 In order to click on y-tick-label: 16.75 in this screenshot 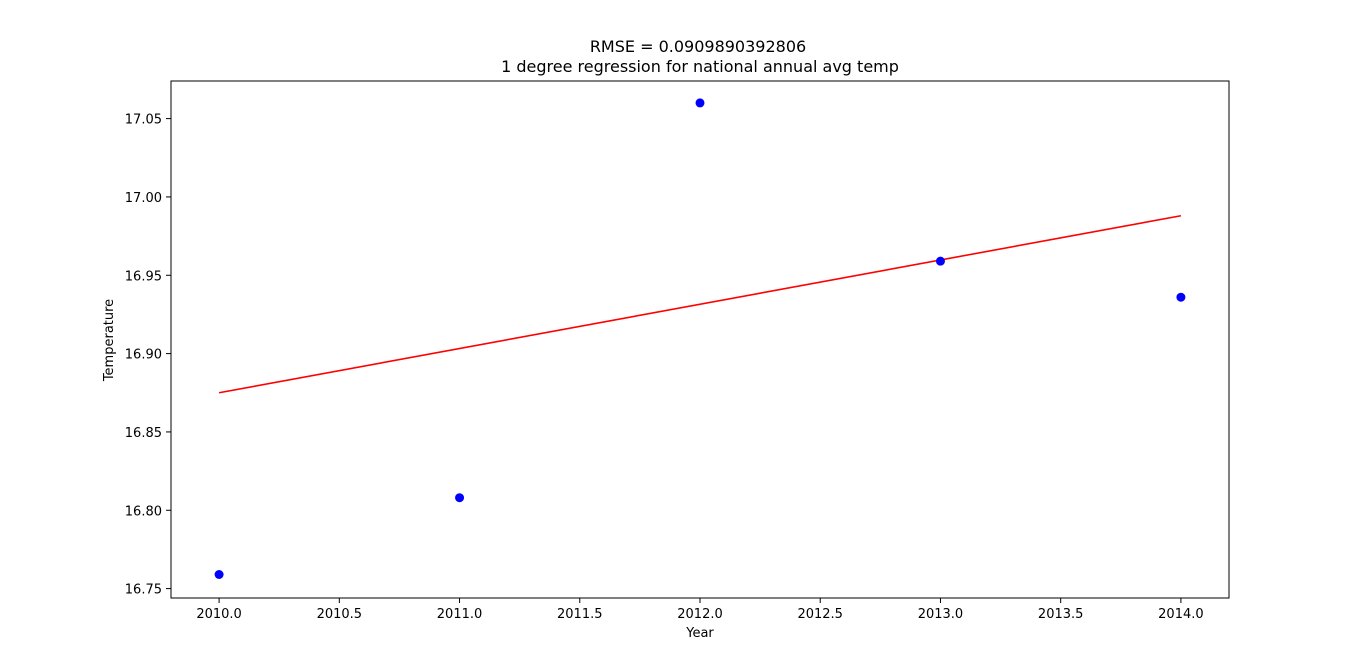, I will do `click(143, 590)`.